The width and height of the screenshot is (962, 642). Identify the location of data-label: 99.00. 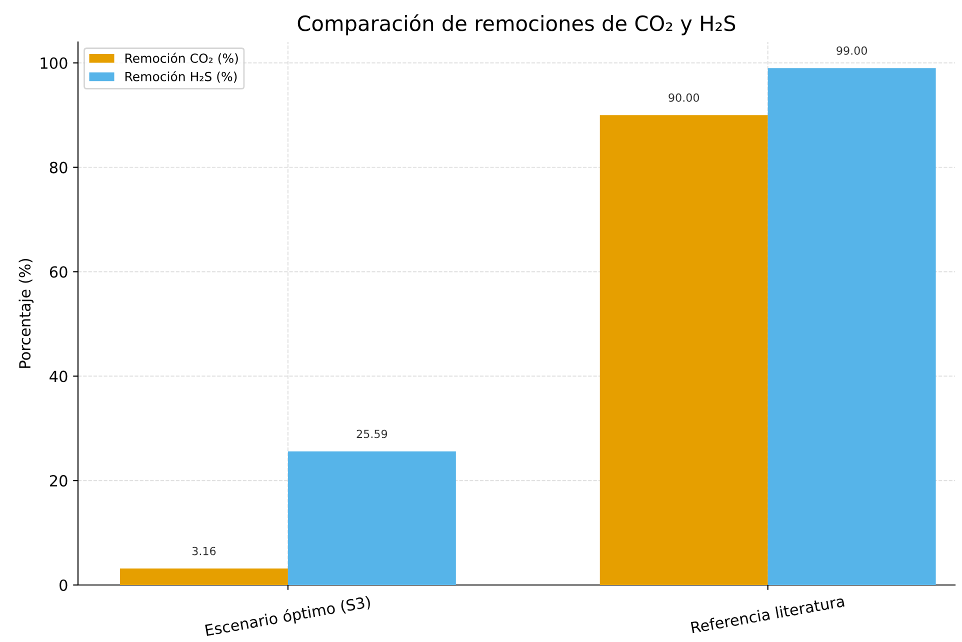
(851, 50).